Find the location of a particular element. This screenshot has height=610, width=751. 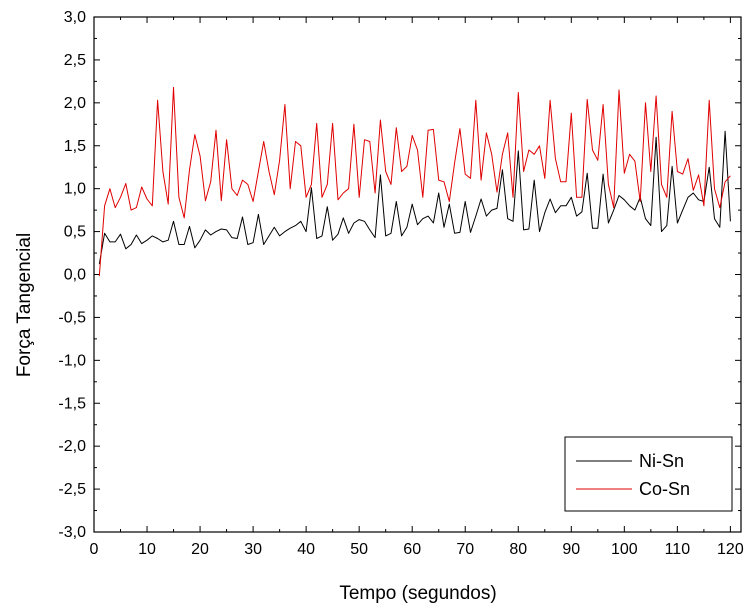

y-tick-label: 0,5 is located at coordinates (75, 232).